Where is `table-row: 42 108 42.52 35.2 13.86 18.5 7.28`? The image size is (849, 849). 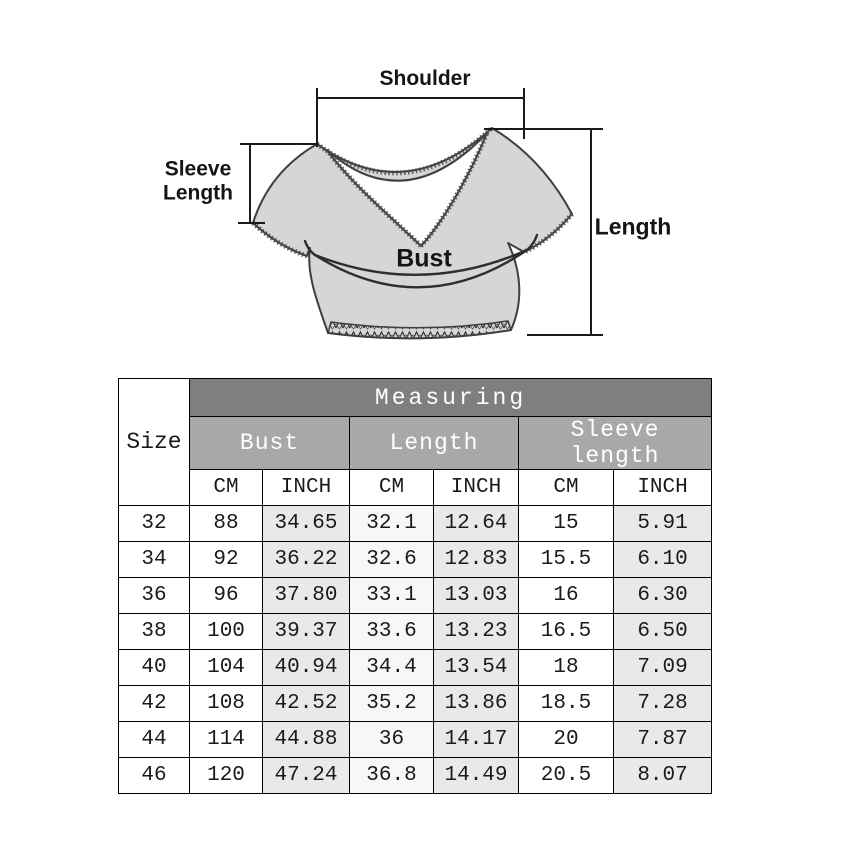
table-row: 42 108 42.52 35.2 13.86 18.5 7.28 is located at coordinates (415, 703).